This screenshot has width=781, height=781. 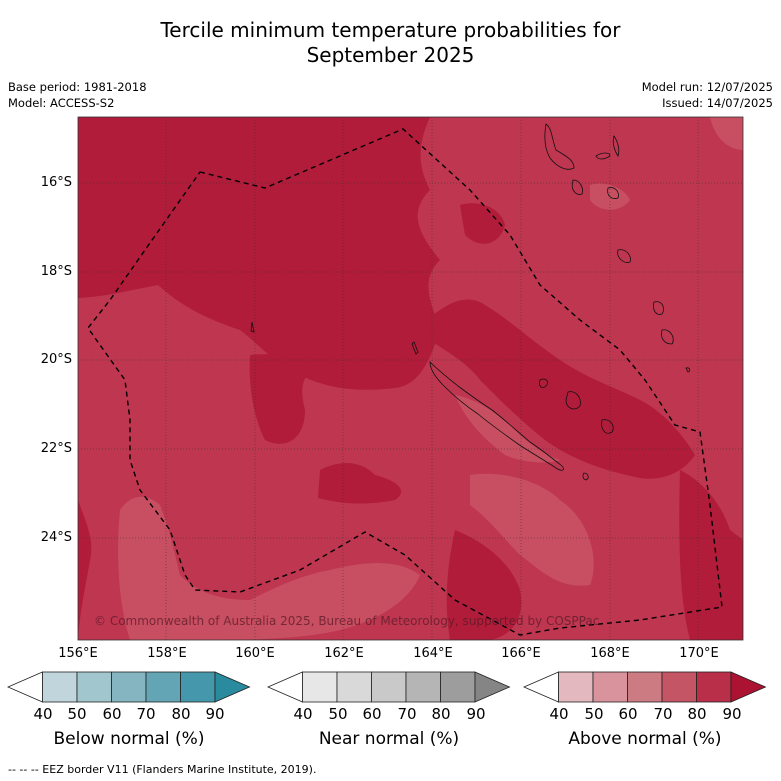 I want to click on lat-label: 24°S, so click(x=56, y=537).